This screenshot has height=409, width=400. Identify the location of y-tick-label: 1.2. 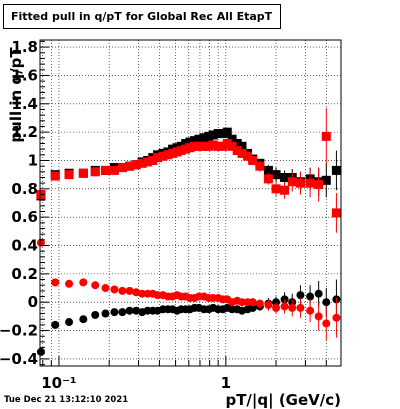
(24, 132).